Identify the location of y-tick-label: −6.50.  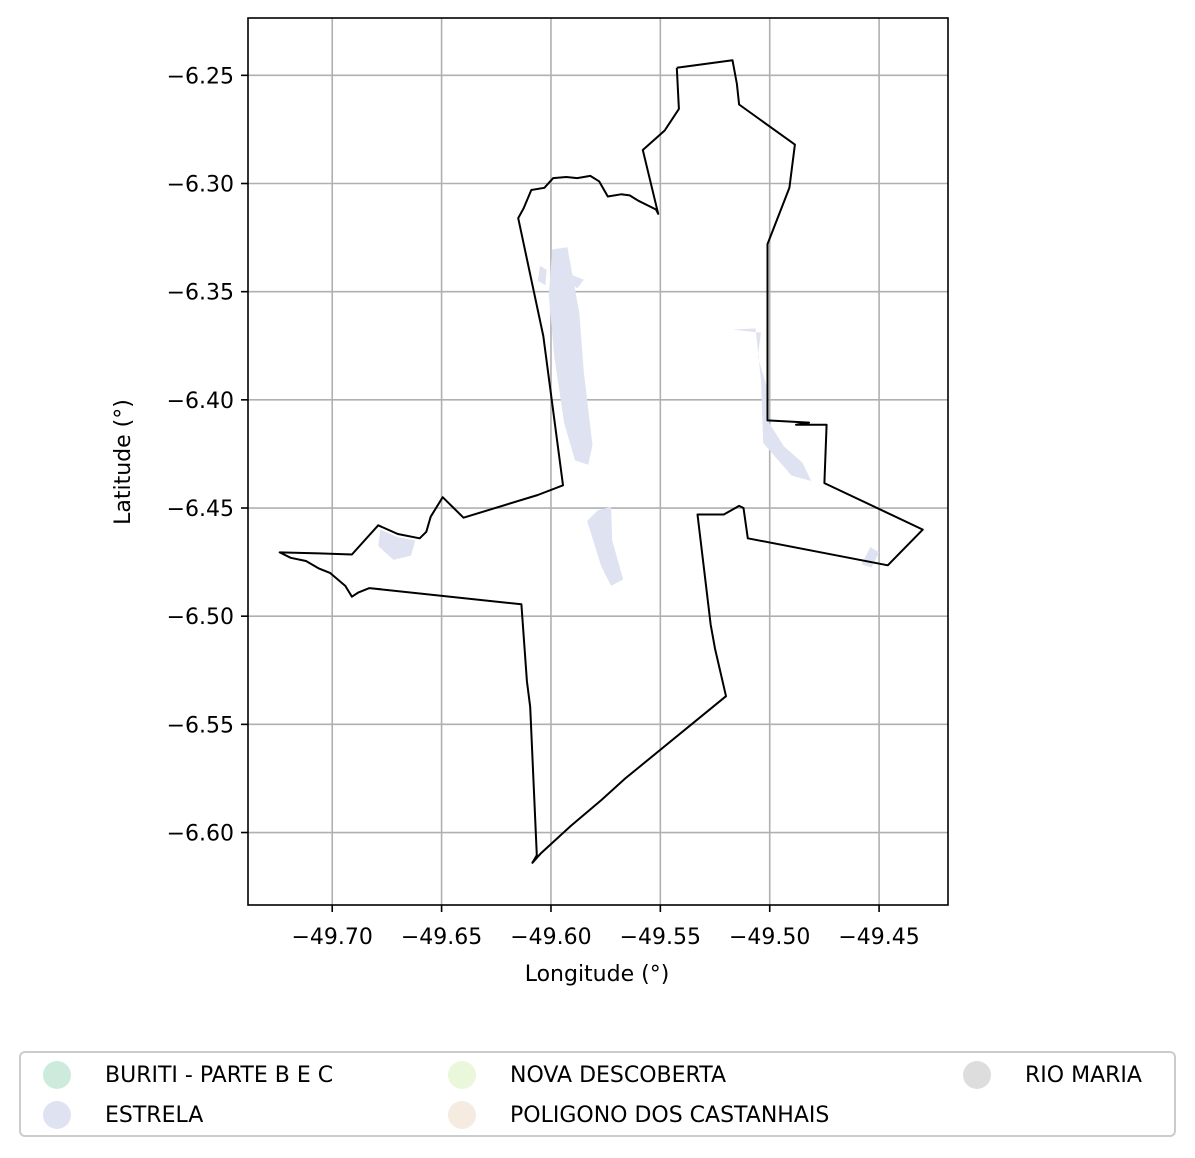
(200, 617).